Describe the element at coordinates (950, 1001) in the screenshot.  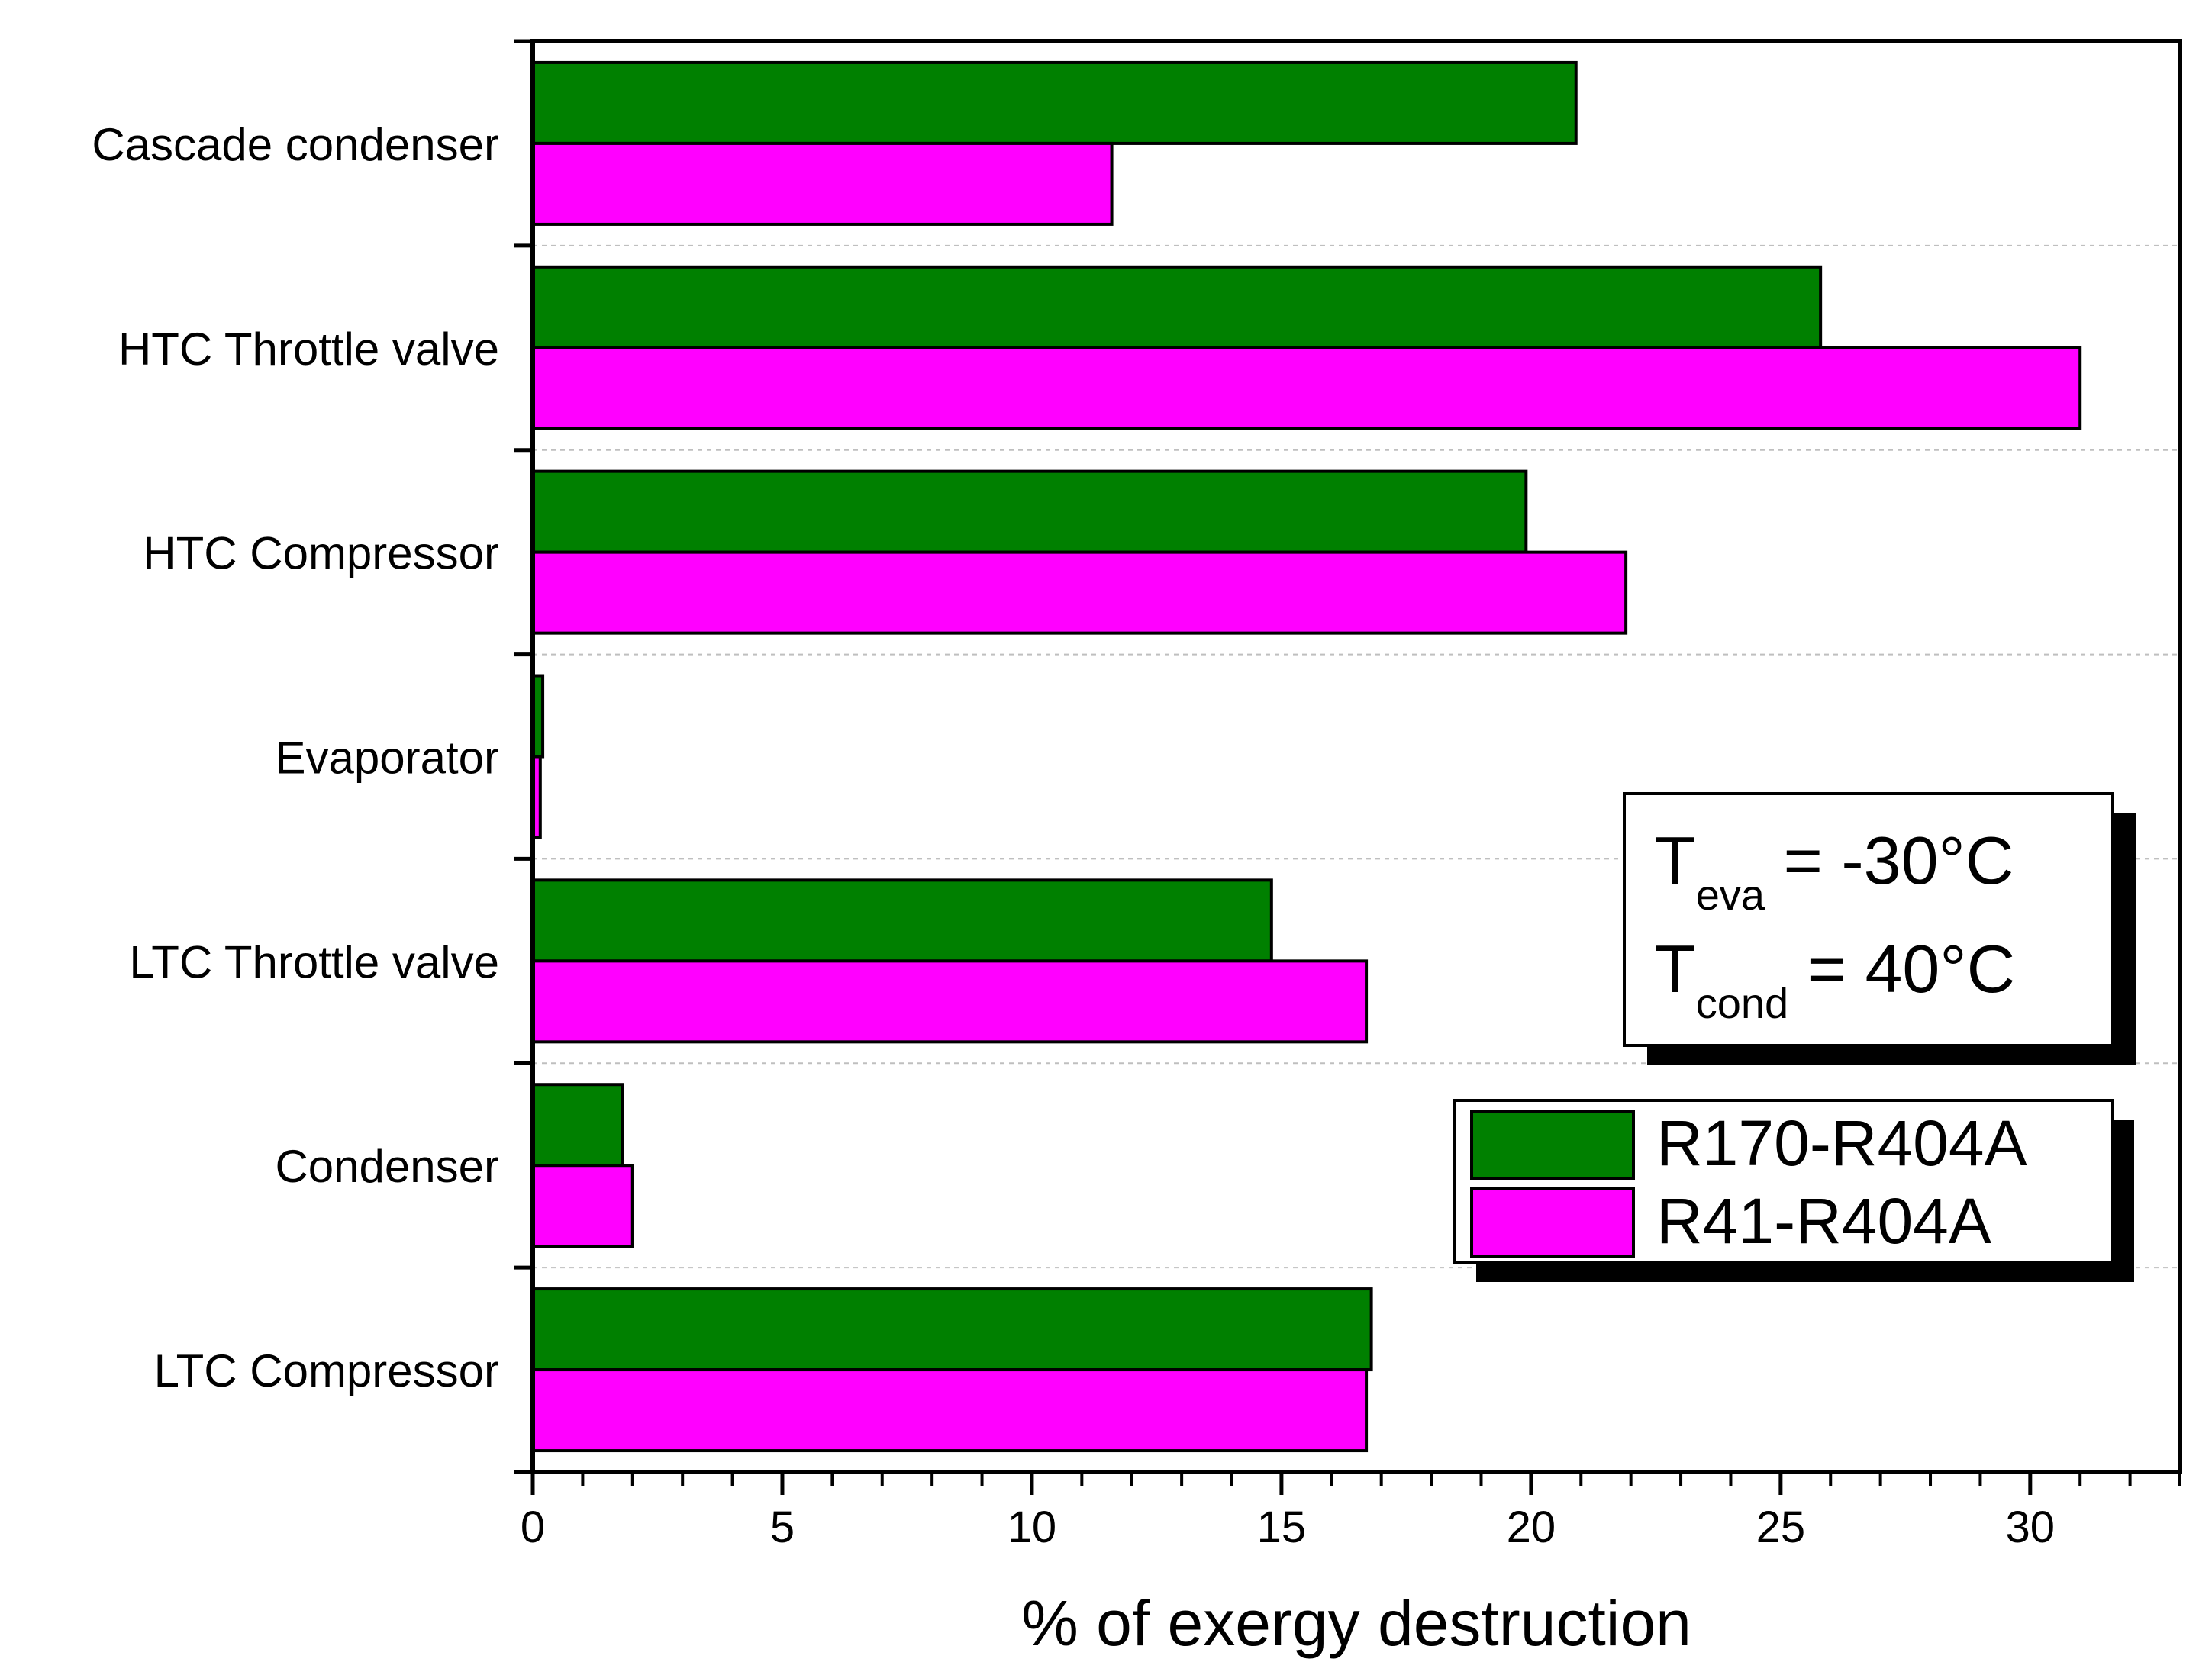
I see `bar-r41-r404a-ltc-throttle-valve` at that location.